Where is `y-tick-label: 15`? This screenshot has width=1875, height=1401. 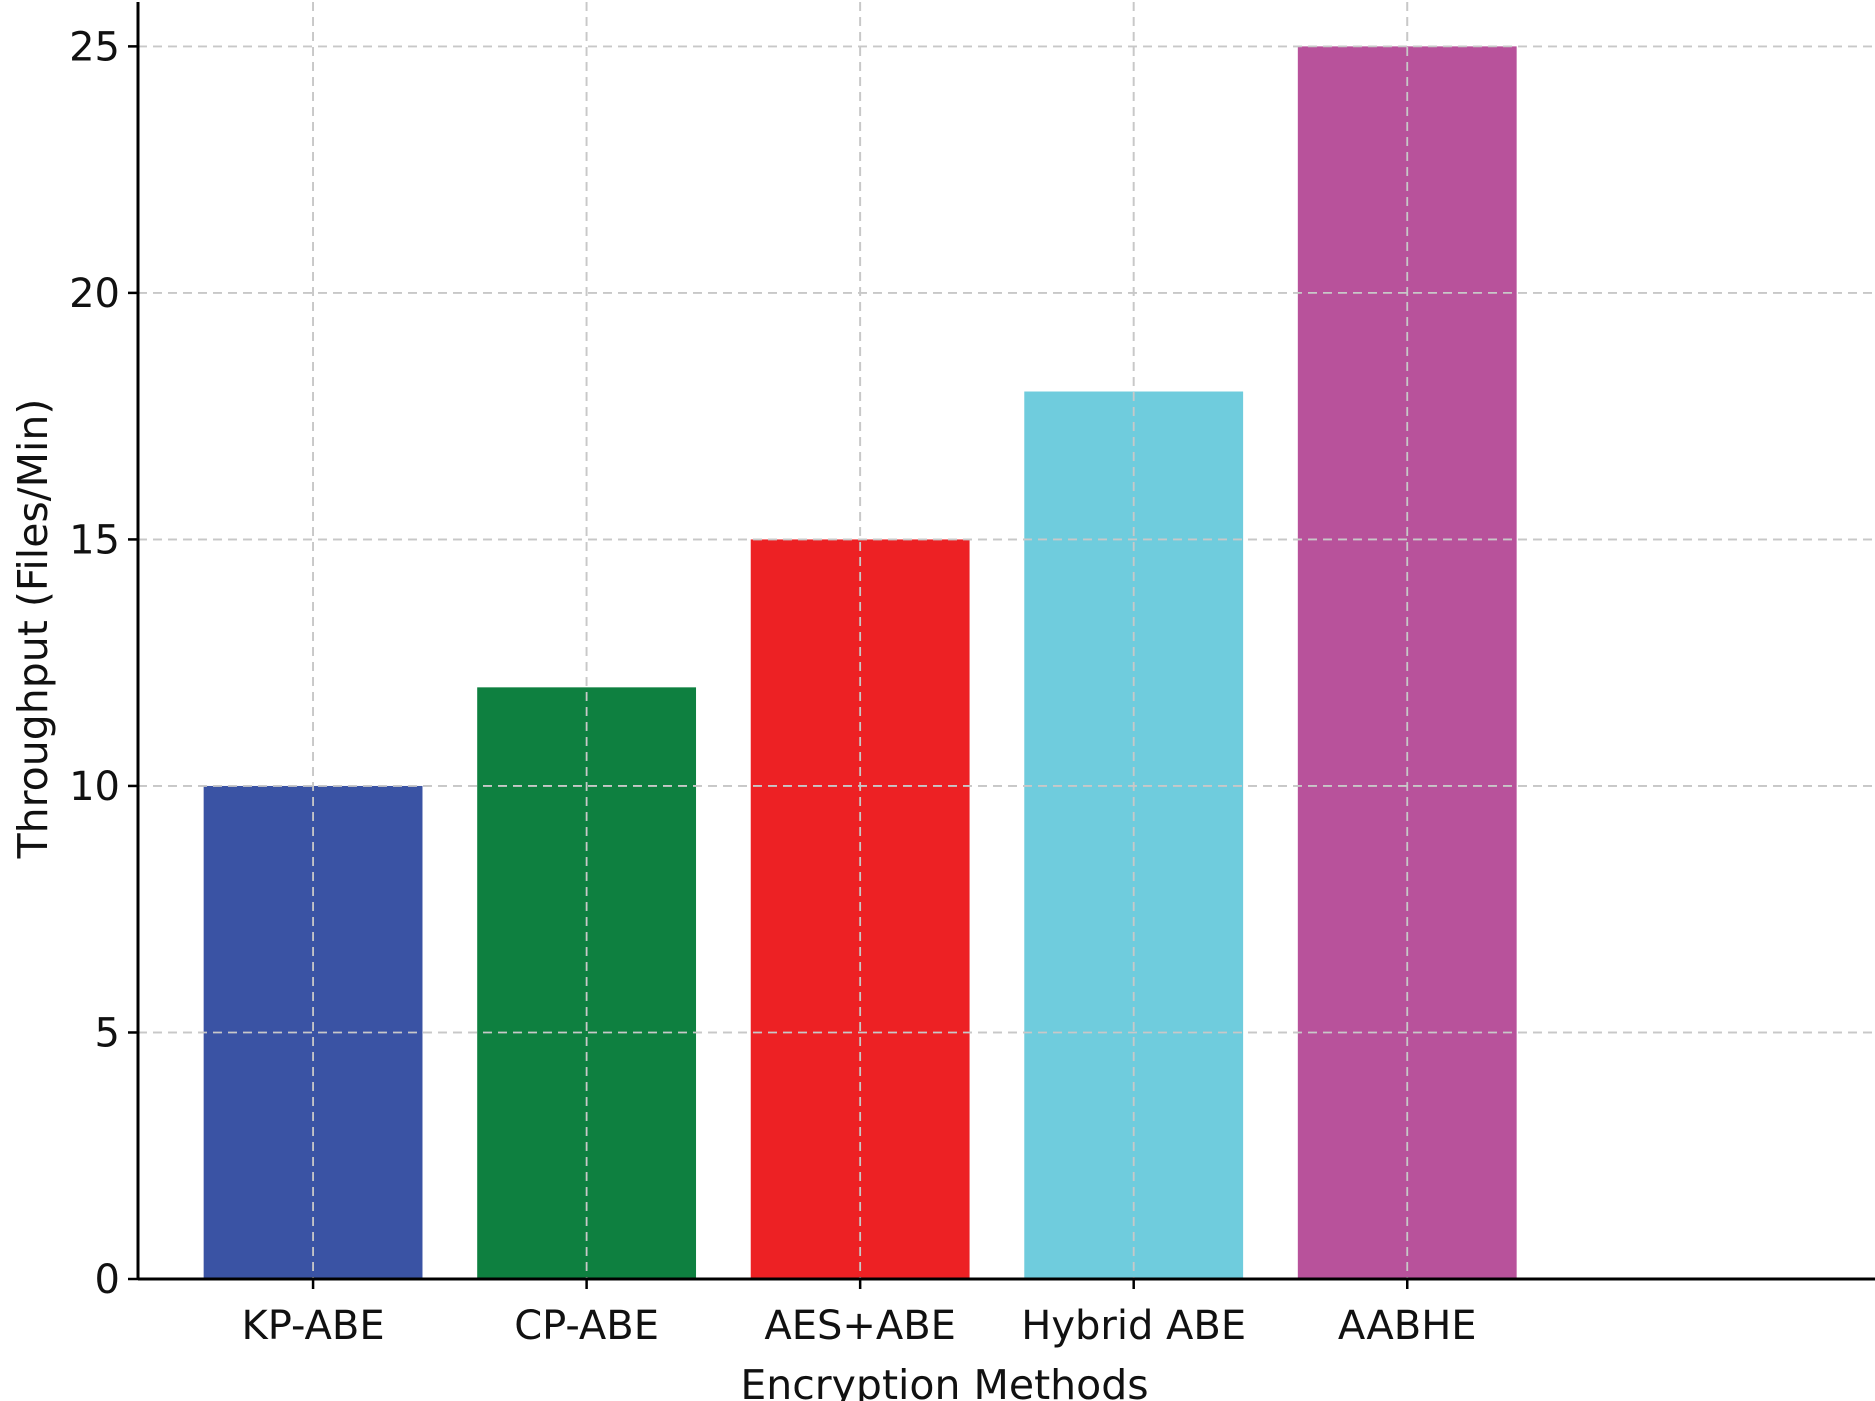
y-tick-label: 15 is located at coordinates (94, 540).